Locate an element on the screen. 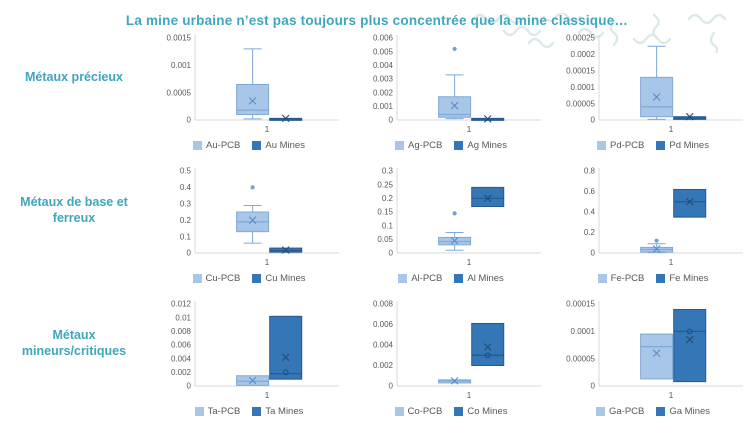 The image size is (754, 447). legend-label: Cu Mines is located at coordinates (285, 278).